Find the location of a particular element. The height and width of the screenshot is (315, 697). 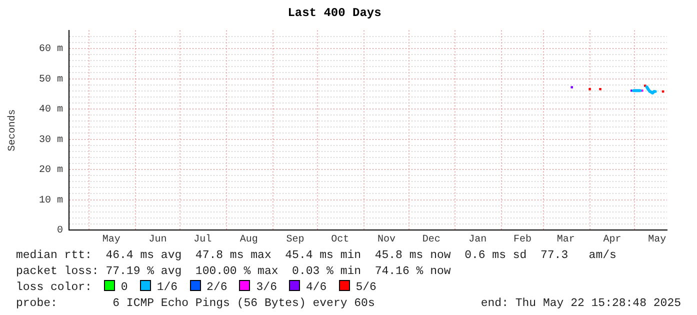

legend-label: 2/6 is located at coordinates (217, 287).